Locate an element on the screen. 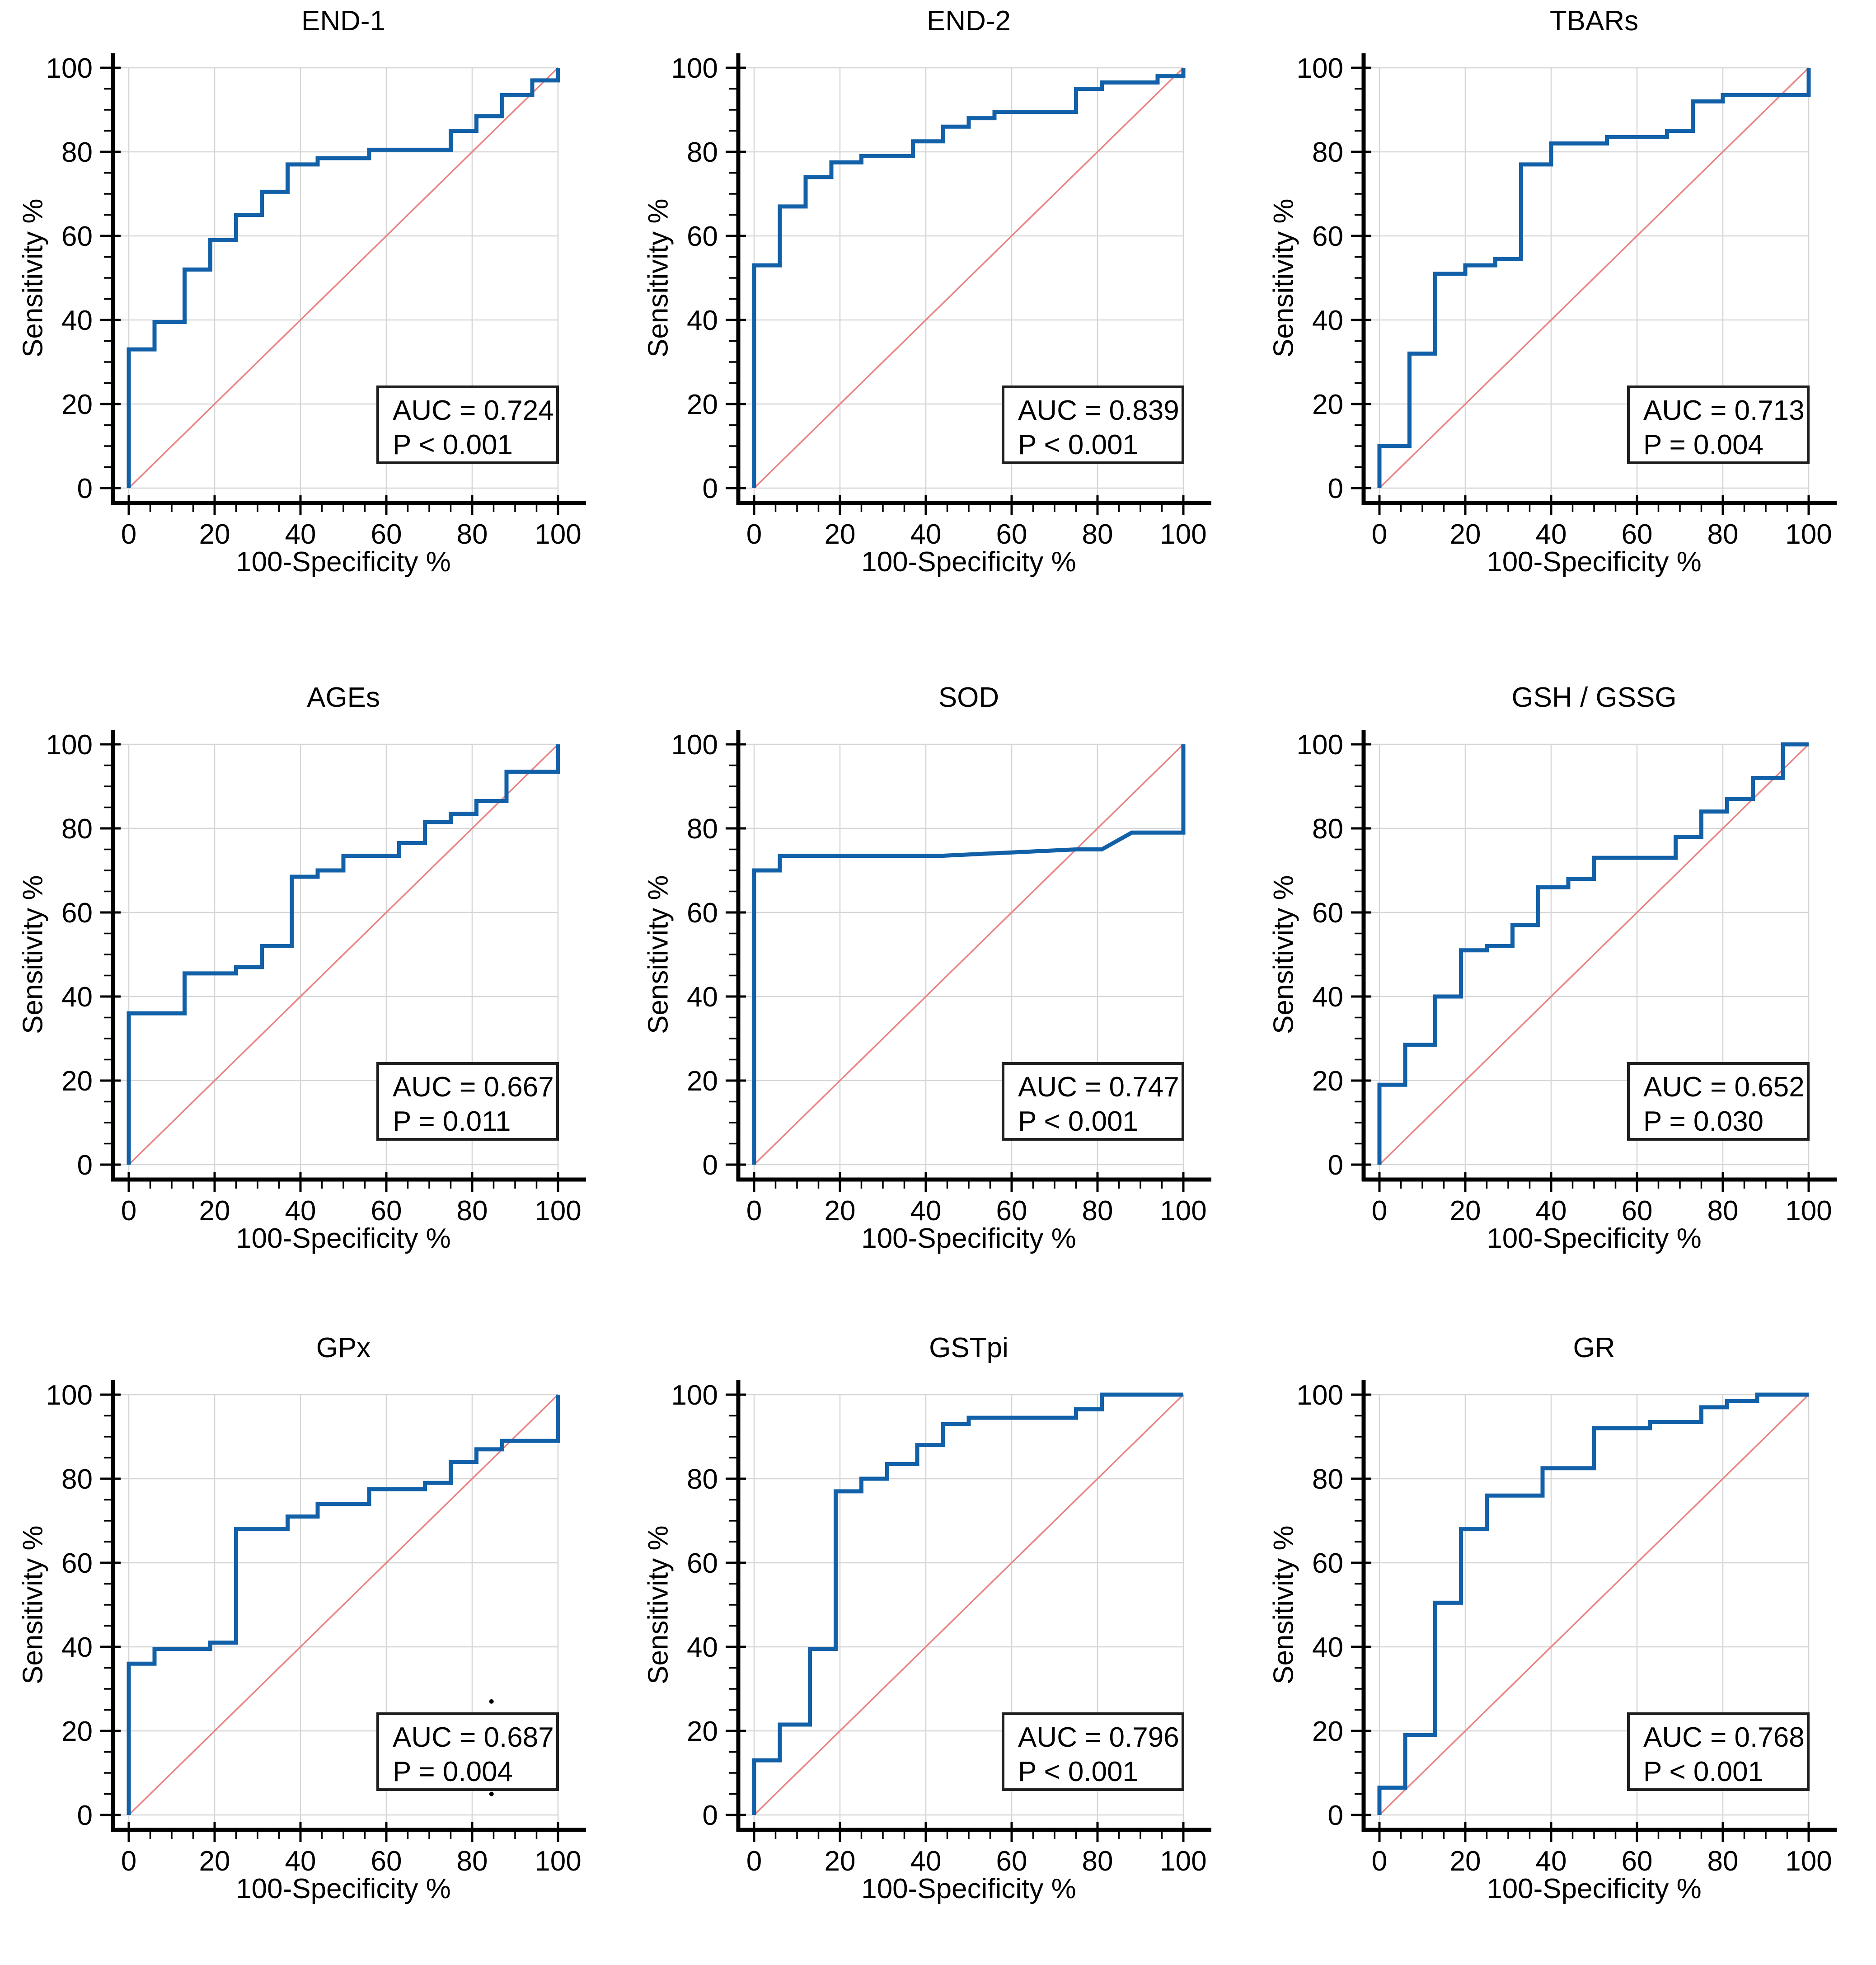  auc-annotation-box: AUC = 0.724 P < 0.001 is located at coordinates (467, 424).